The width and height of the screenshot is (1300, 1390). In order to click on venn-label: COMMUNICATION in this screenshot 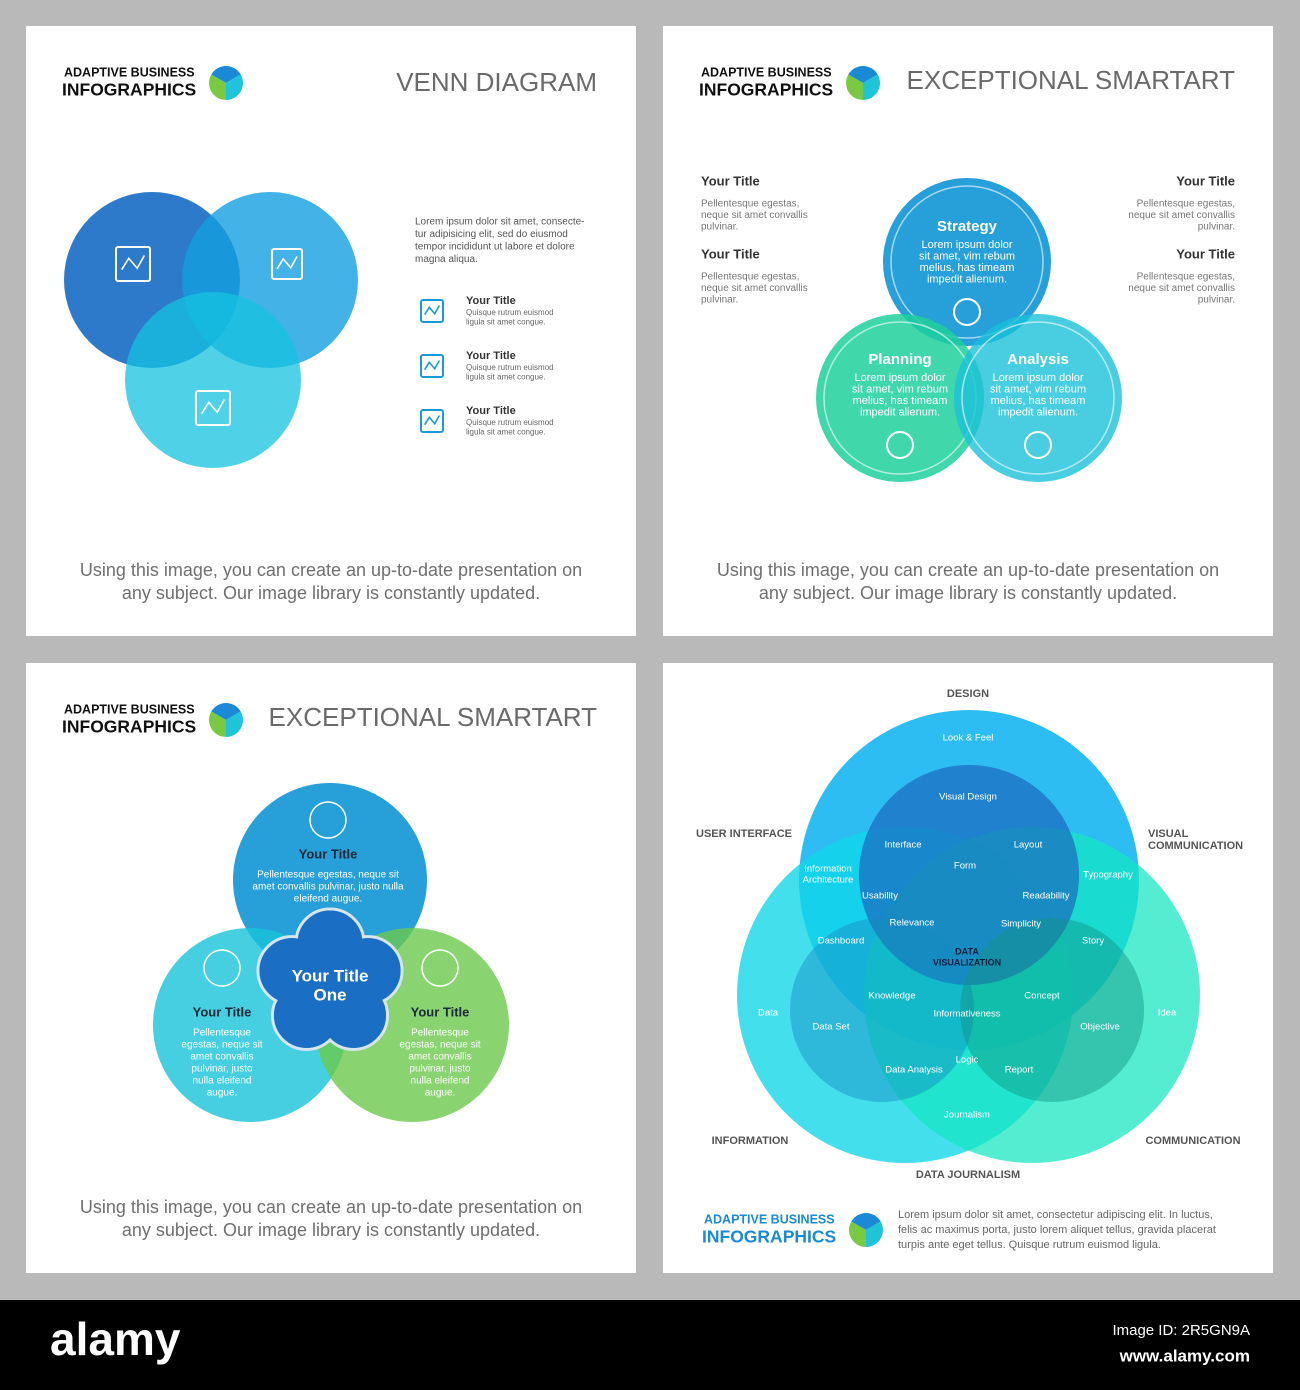, I will do `click(1192, 1141)`.